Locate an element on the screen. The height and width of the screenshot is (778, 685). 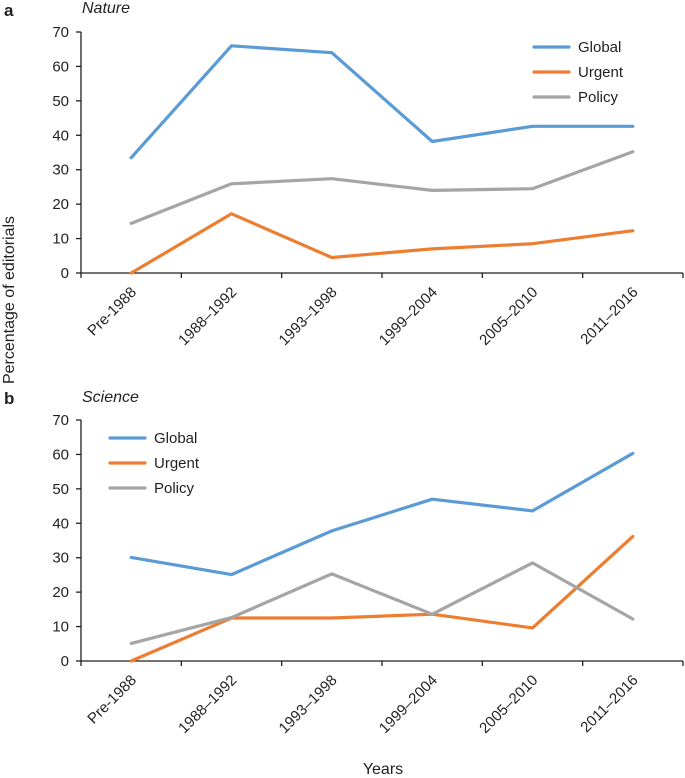
panel-title: Nature is located at coordinates (106, 8).